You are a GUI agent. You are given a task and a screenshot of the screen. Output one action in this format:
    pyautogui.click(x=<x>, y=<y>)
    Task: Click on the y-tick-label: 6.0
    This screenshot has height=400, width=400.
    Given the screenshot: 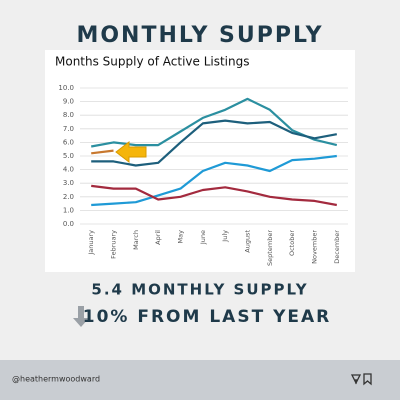 What is the action you would take?
    pyautogui.click(x=68, y=142)
    